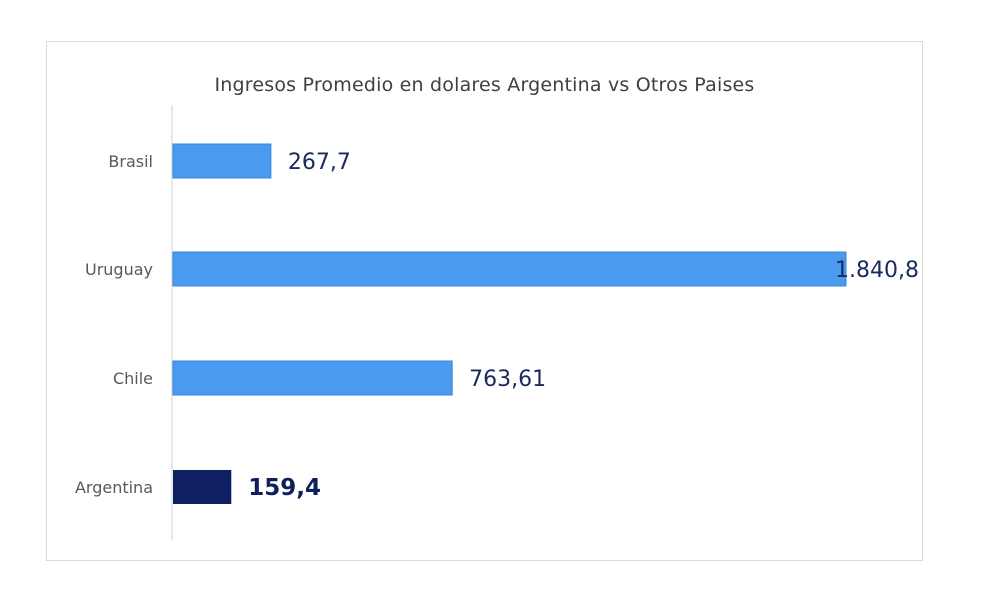 The width and height of the screenshot is (992, 606). What do you see at coordinates (509, 269) in the screenshot?
I see `bar-uruguay` at bounding box center [509, 269].